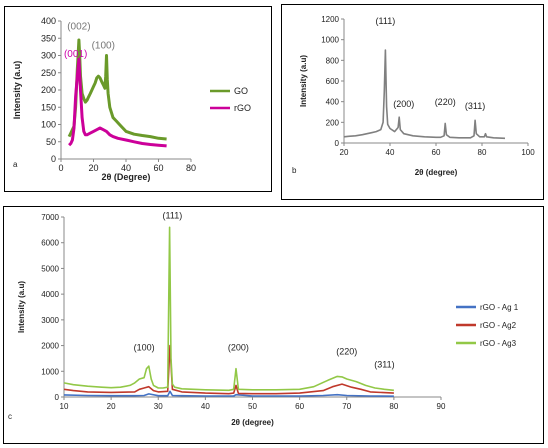  I want to click on x-tick-label: 50, so click(252, 406).